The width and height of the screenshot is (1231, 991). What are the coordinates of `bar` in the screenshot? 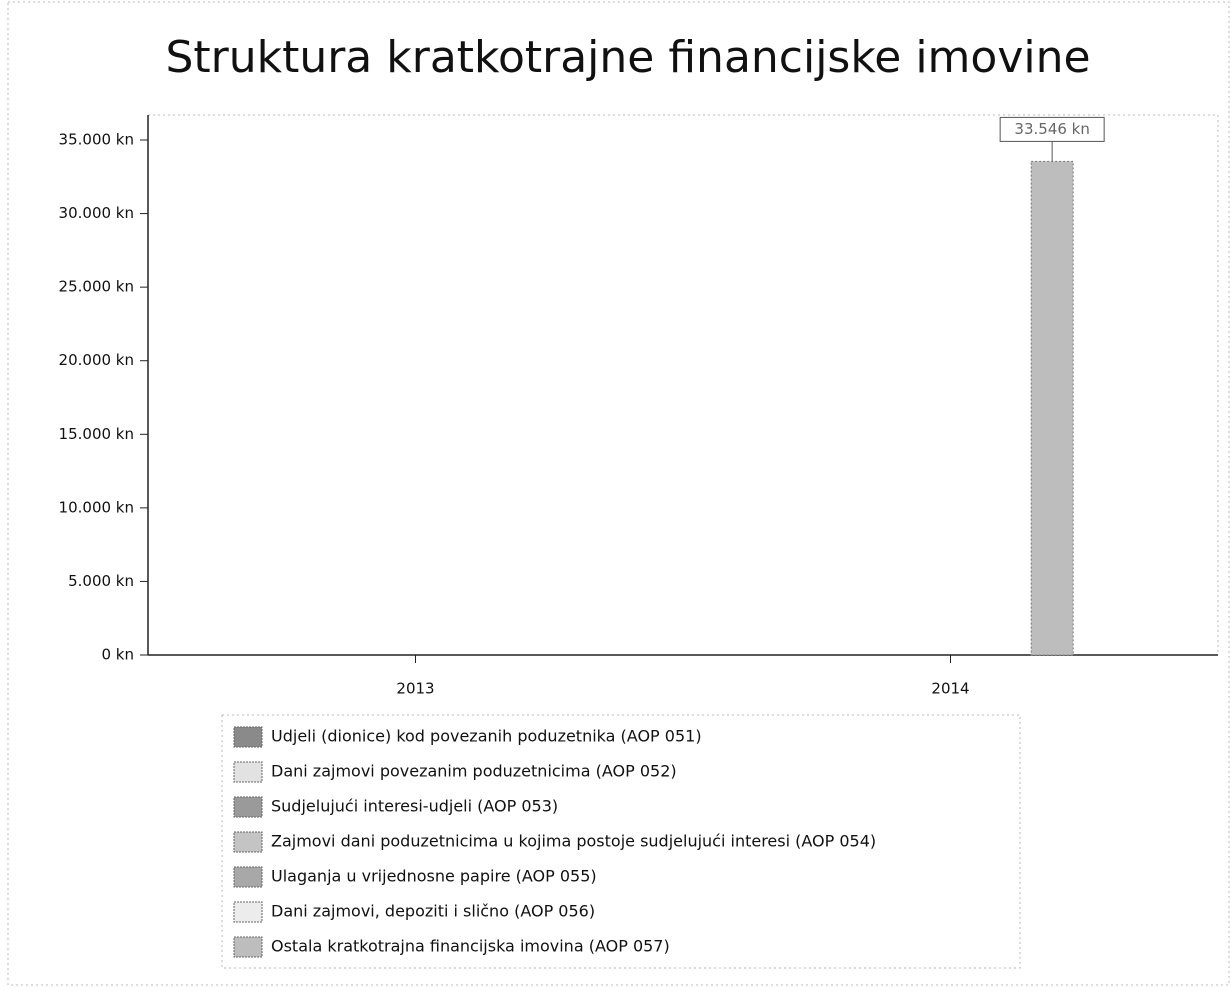 It's located at (1052, 408).